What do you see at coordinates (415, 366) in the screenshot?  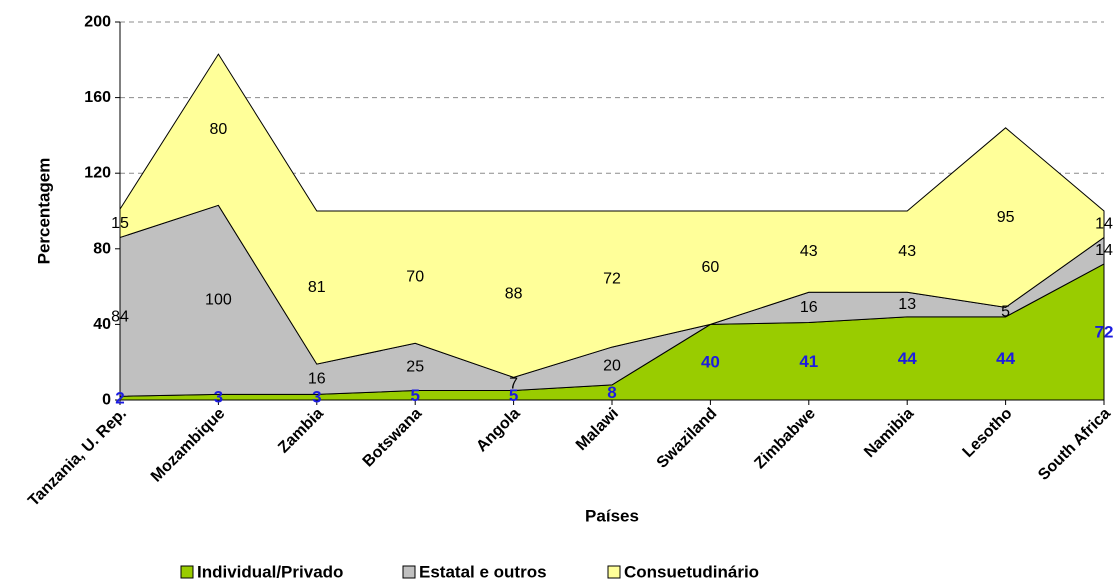 I see `data-label: 25` at bounding box center [415, 366].